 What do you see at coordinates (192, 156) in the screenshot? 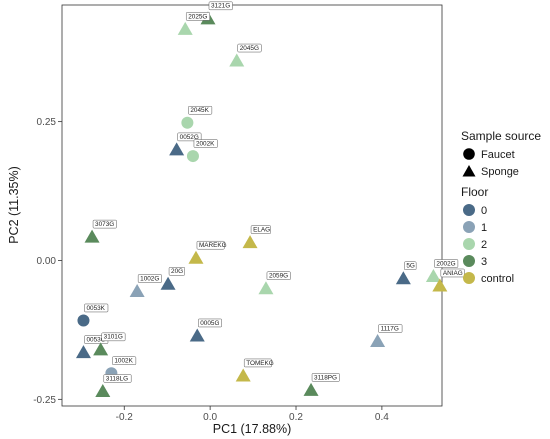
I see `point-2002k` at bounding box center [192, 156].